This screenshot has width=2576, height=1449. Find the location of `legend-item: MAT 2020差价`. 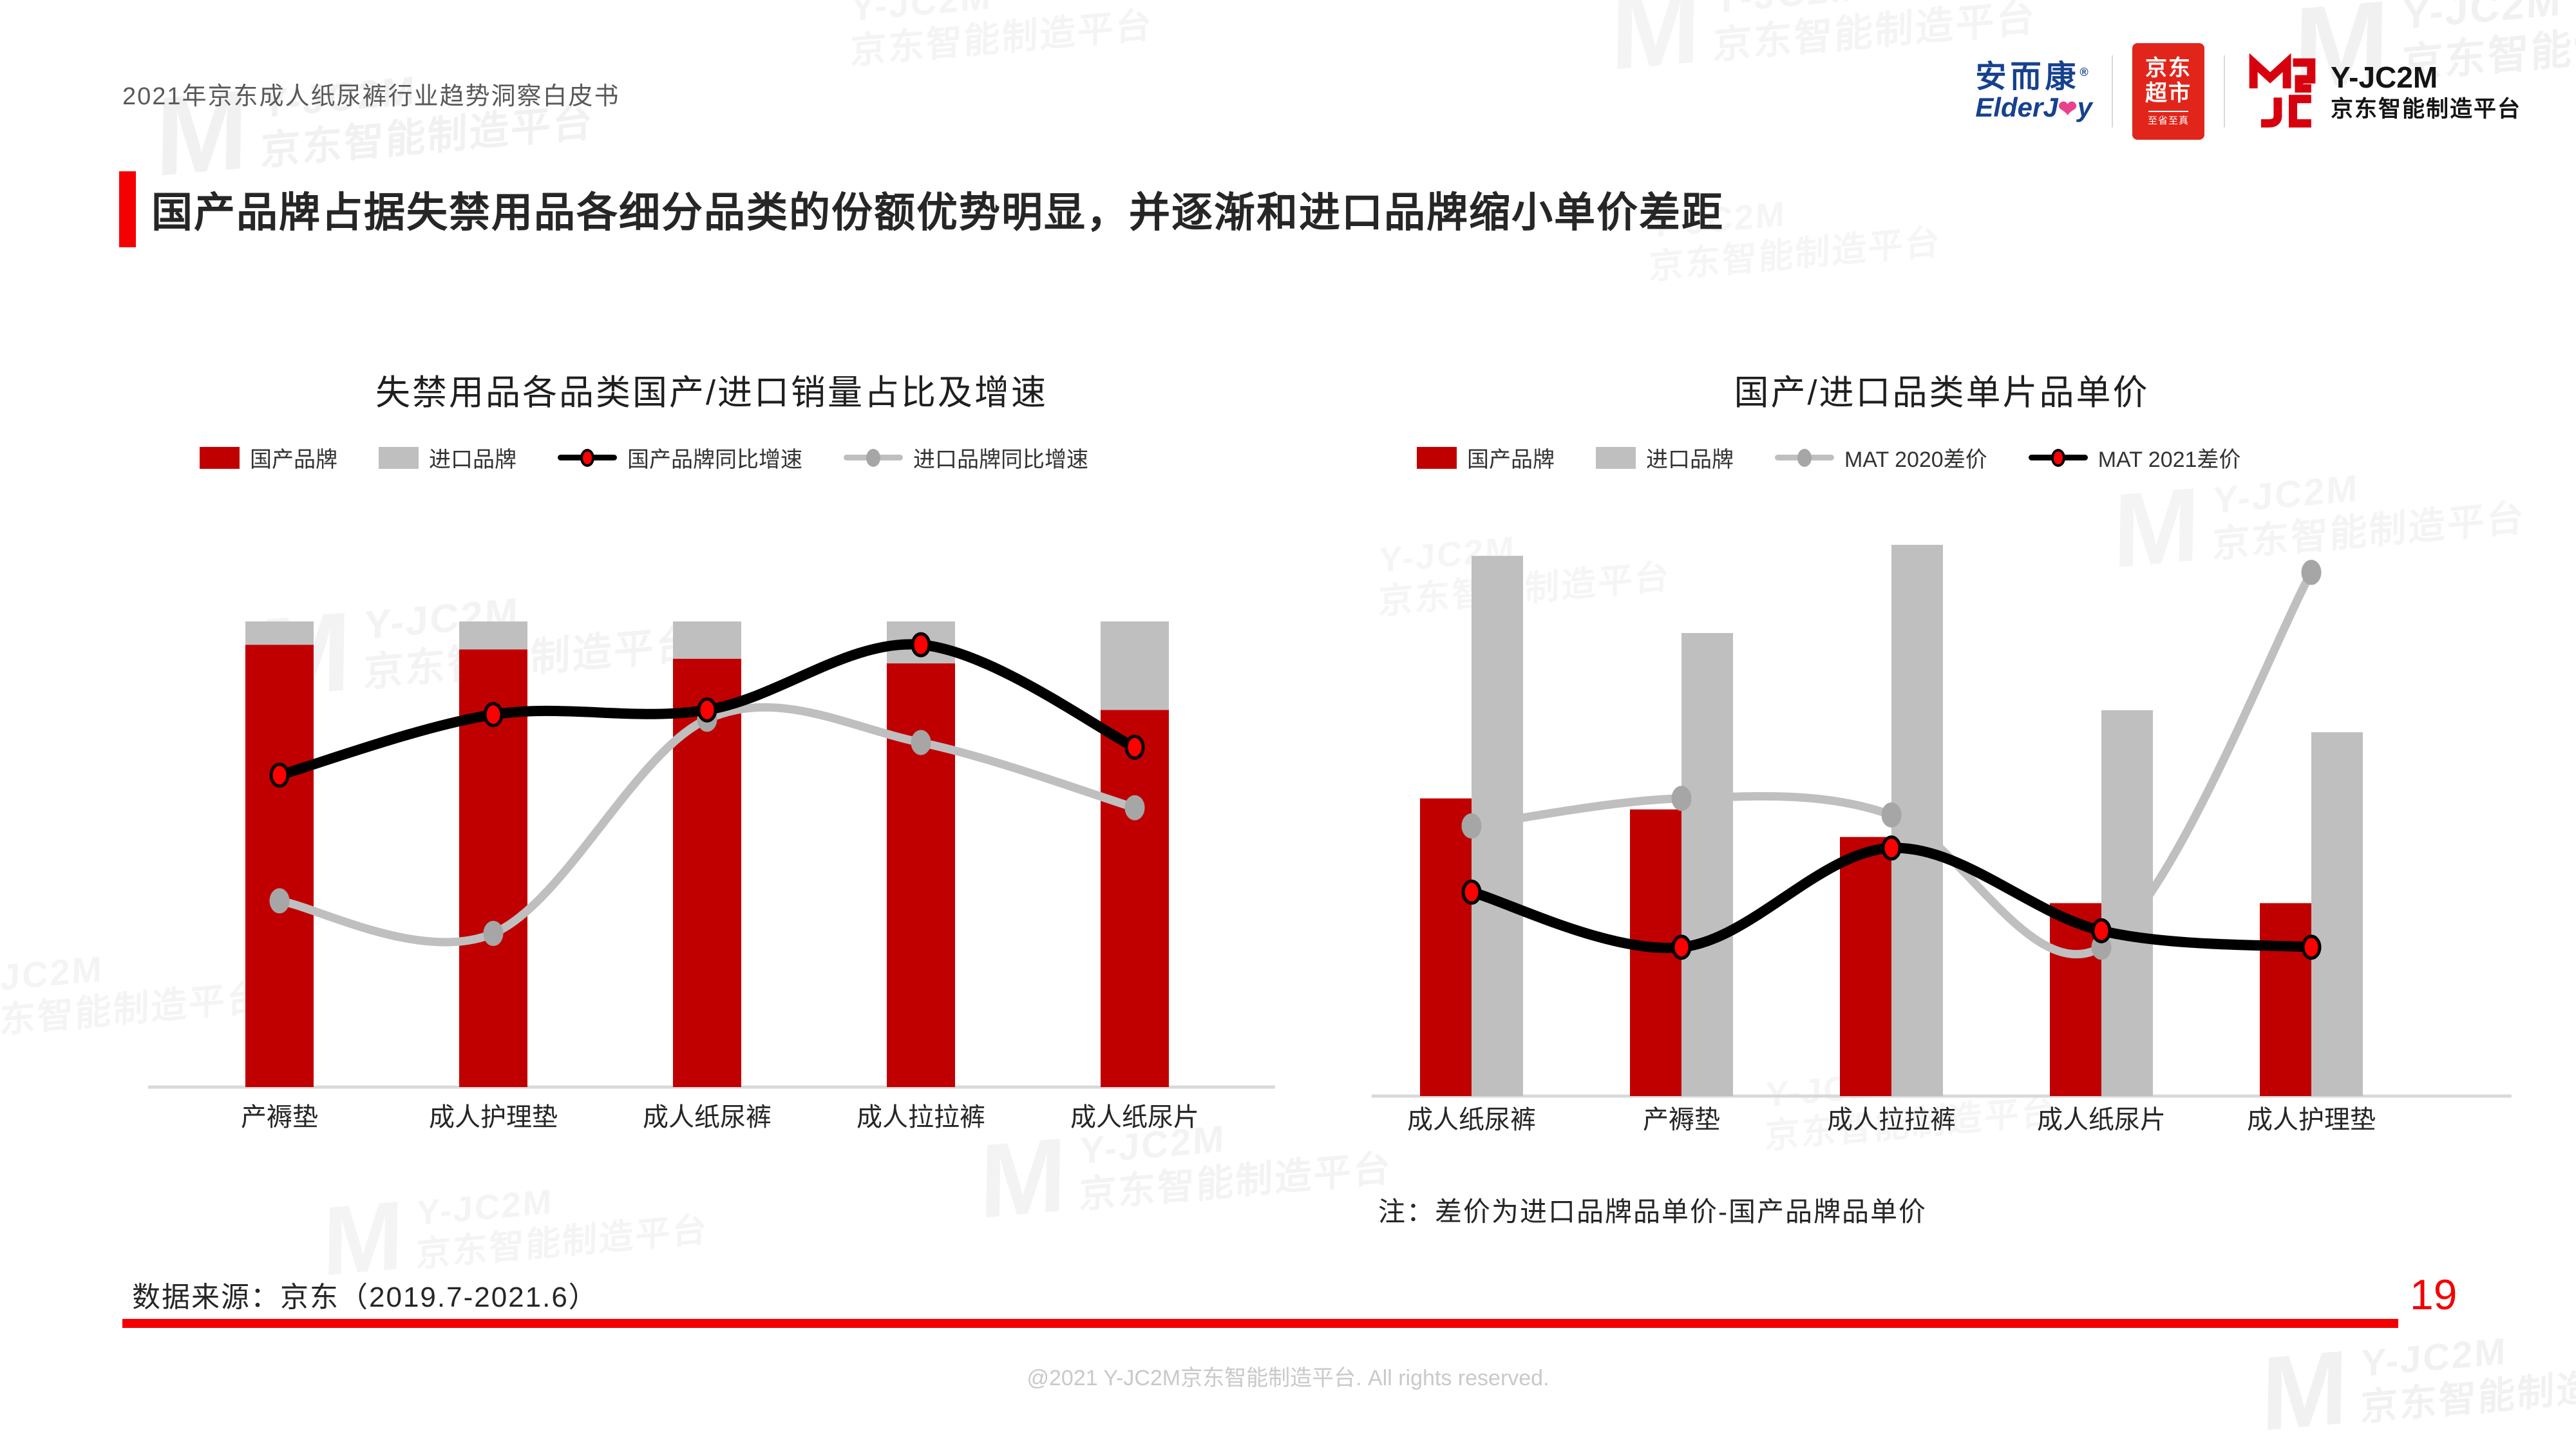

legend-item: MAT 2020差价 is located at coordinates (1881, 458).